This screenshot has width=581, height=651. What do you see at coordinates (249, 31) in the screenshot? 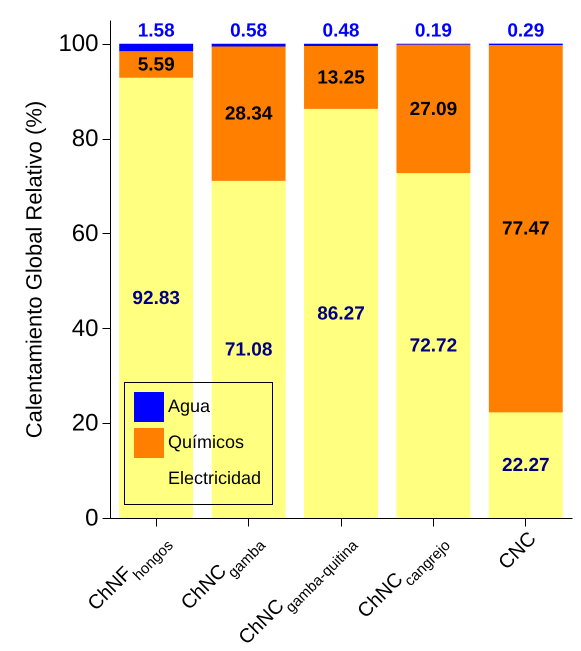
I see `data-label: 0.58` at bounding box center [249, 31].